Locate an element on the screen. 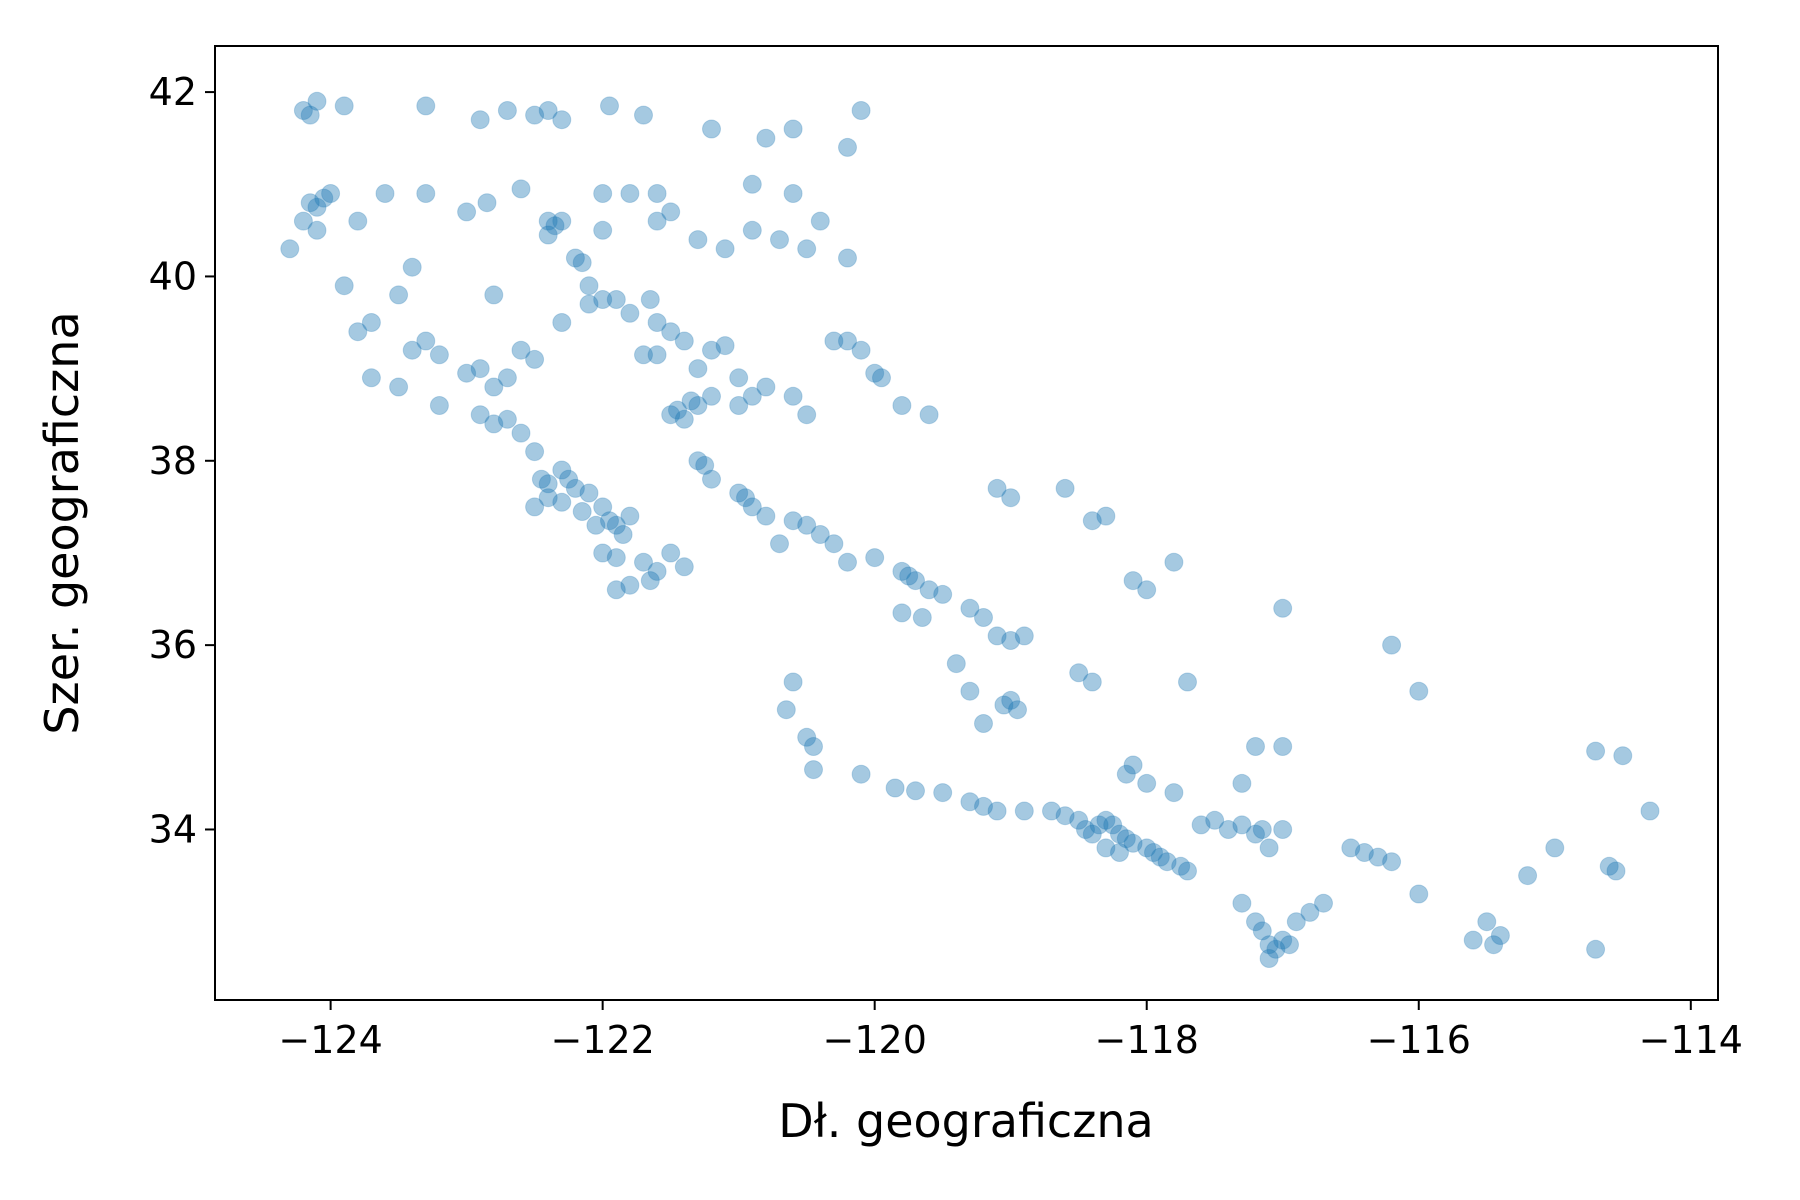  y-tick-label: 38 is located at coordinates (173, 461).